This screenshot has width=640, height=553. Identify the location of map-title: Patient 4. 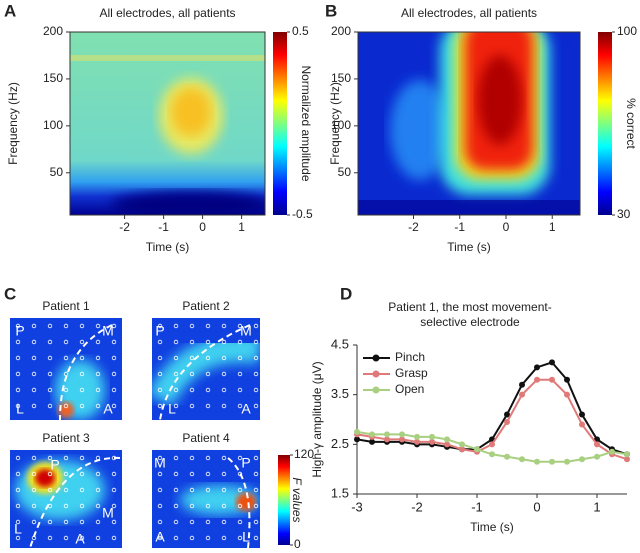
(206, 438).